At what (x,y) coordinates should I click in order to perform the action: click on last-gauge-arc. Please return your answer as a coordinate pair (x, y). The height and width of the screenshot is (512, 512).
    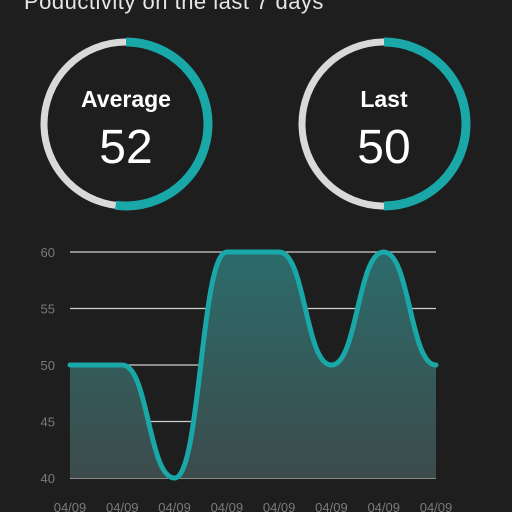
    Looking at the image, I should click on (384, 124).